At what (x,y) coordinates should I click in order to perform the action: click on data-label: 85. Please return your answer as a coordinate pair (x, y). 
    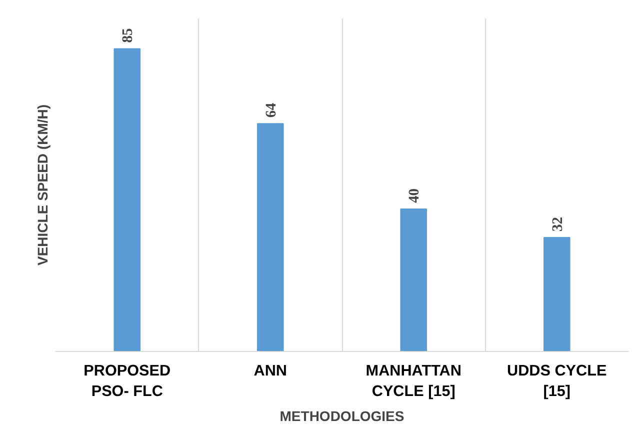
    Looking at the image, I should click on (128, 35).